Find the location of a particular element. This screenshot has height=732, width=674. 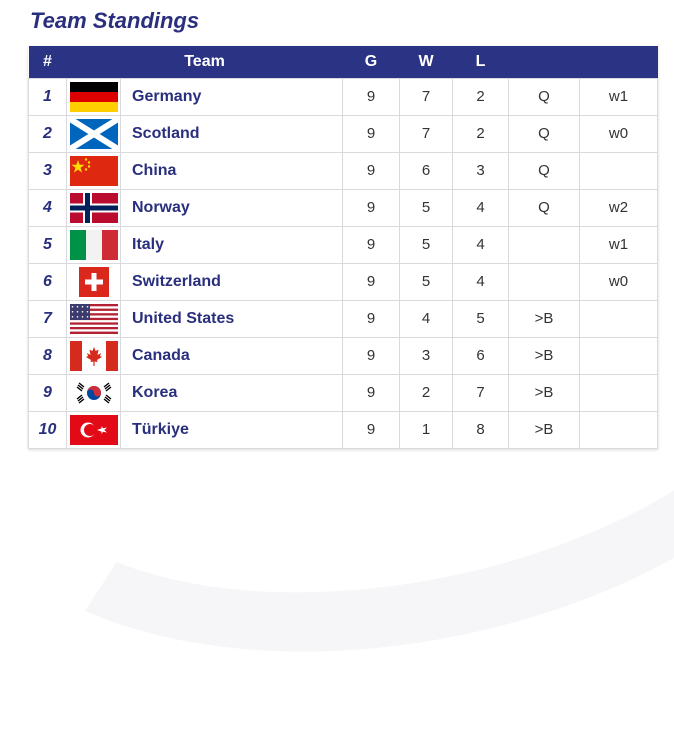

germany-flag-icon is located at coordinates (93, 96).